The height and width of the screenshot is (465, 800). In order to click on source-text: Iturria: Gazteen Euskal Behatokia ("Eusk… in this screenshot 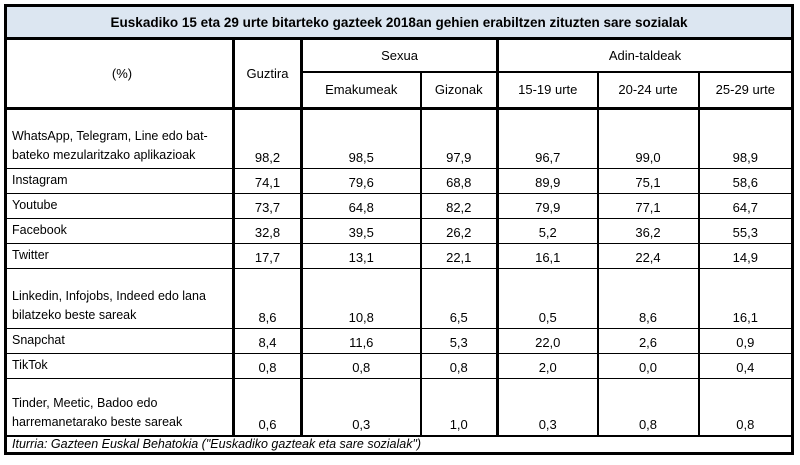, I will do `click(399, 444)`.